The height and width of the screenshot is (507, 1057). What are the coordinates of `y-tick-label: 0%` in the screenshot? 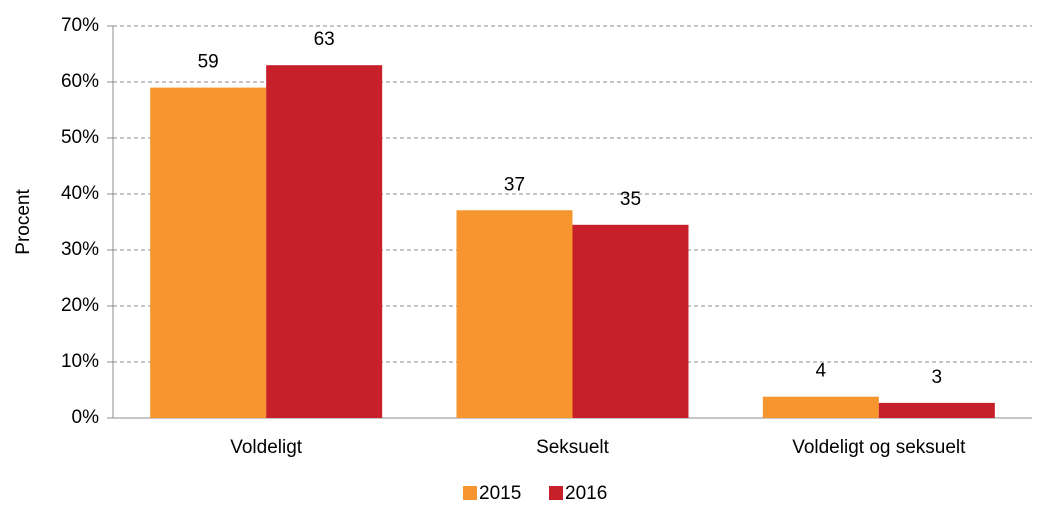 It's located at (86, 417).